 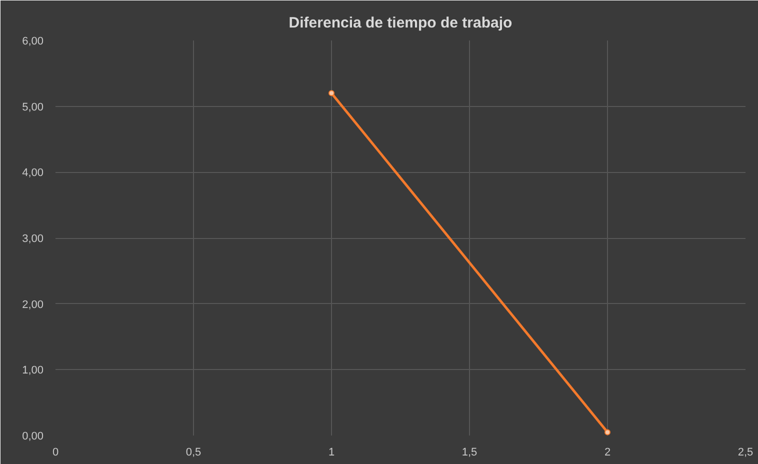 I want to click on x-tick-label: 2,5, so click(x=746, y=452).